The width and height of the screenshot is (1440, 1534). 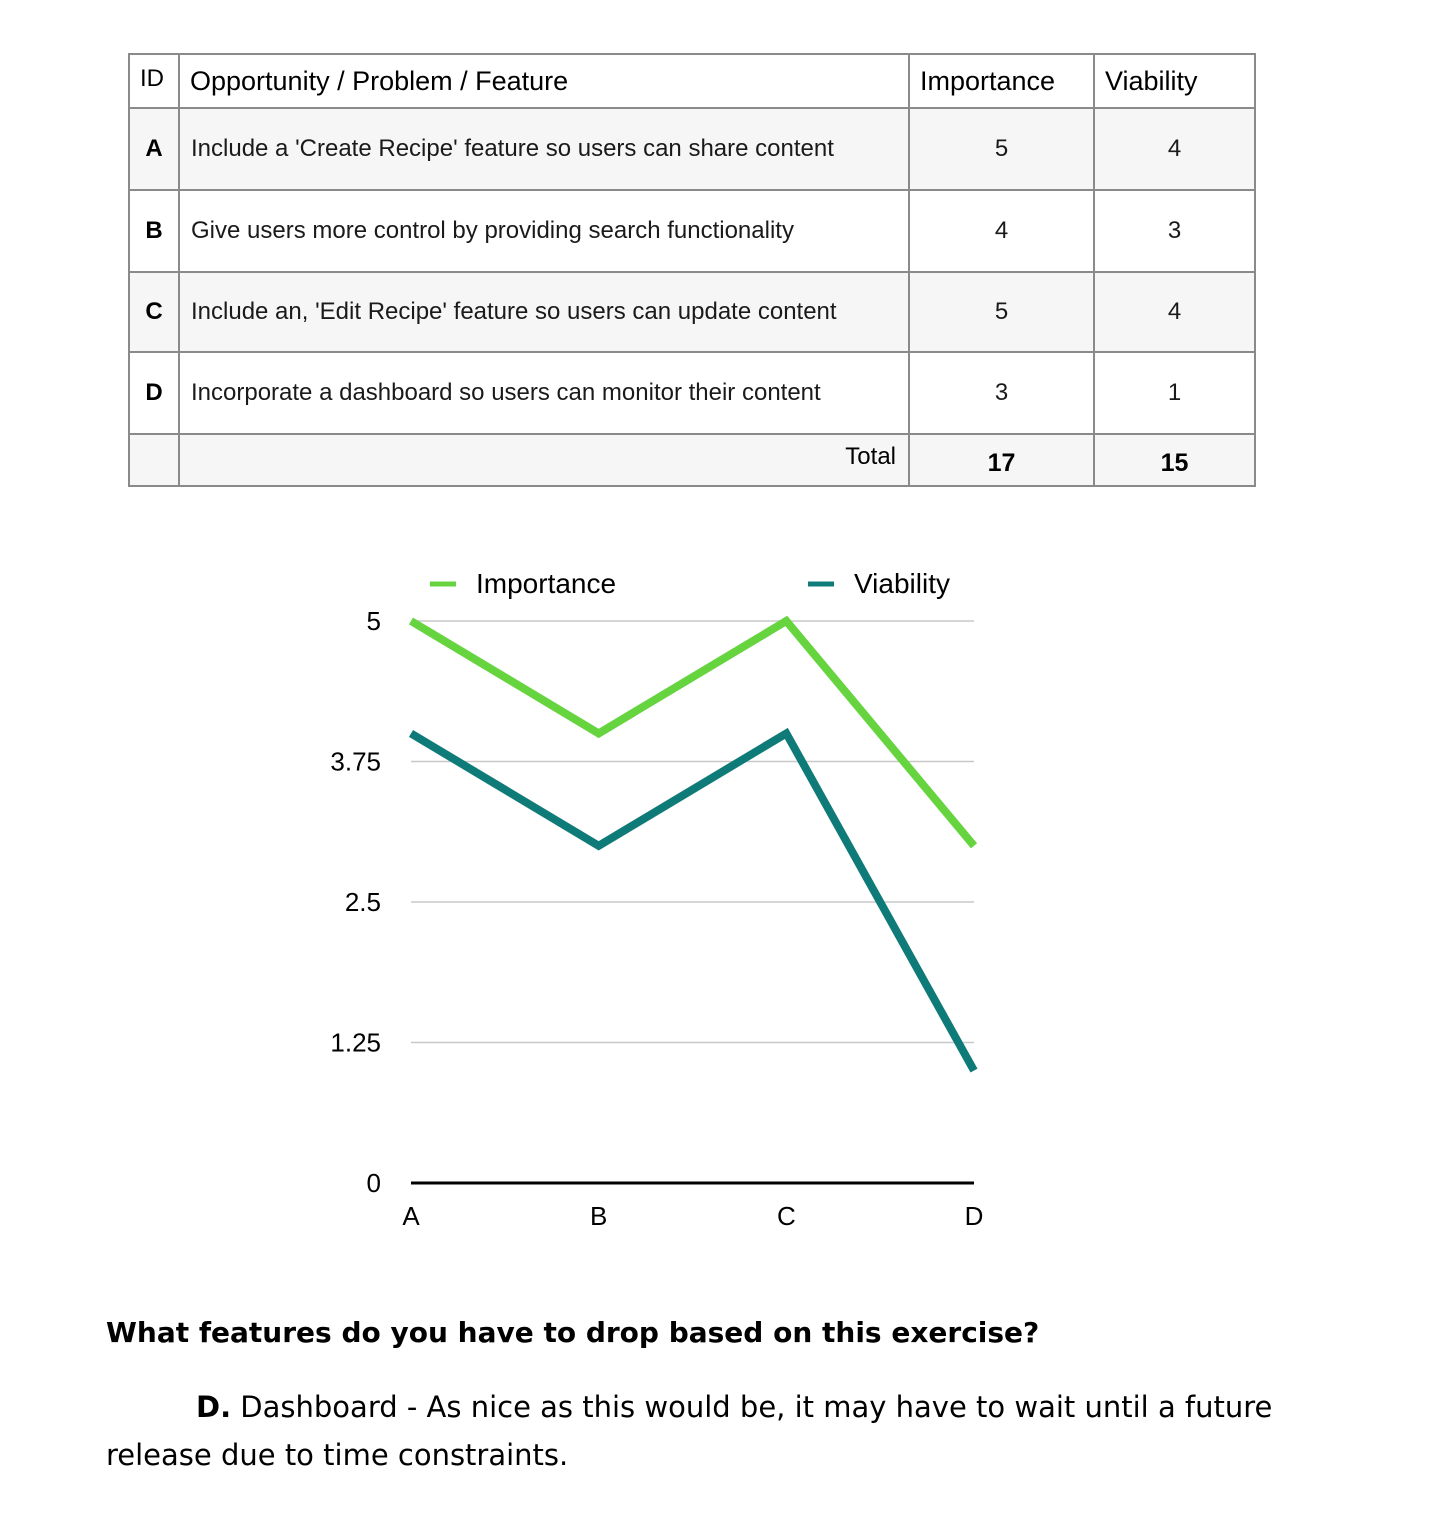 What do you see at coordinates (1174, 393) in the screenshot?
I see `row-viability: 1` at bounding box center [1174, 393].